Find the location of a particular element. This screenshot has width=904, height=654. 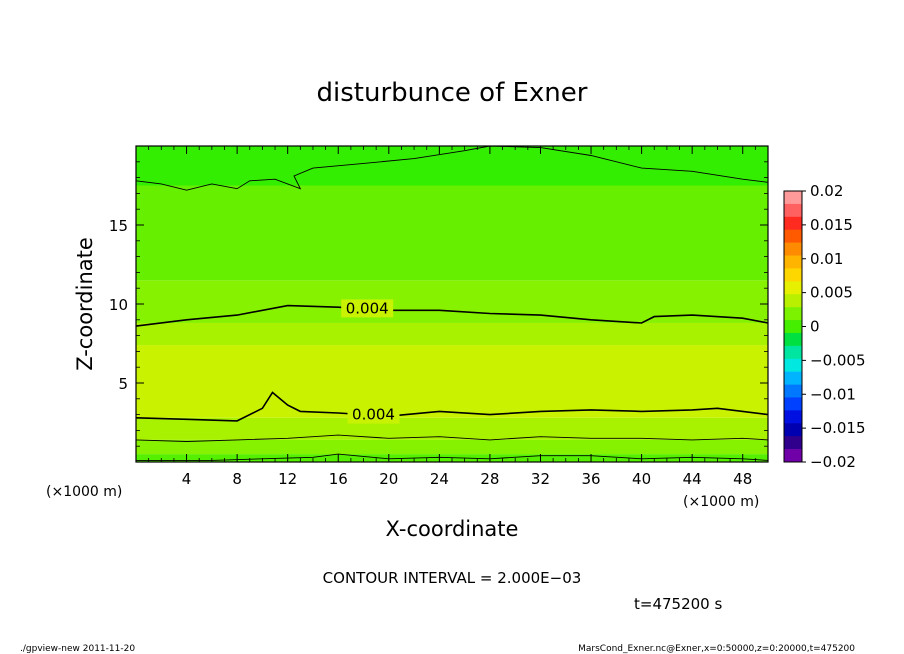

time-stamp: t=475200 s is located at coordinates (678, 604).